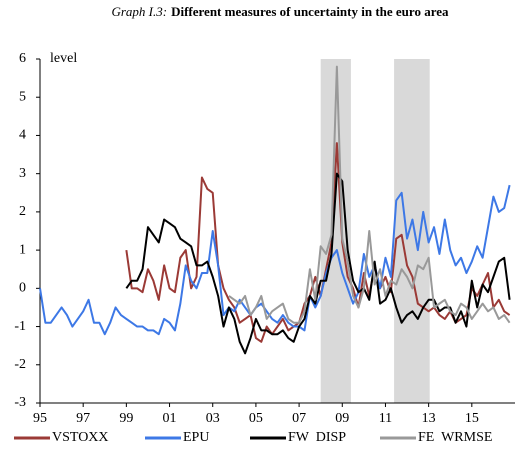  What do you see at coordinates (22, 211) in the screenshot?
I see `y-tick-label: 2` at bounding box center [22, 211].